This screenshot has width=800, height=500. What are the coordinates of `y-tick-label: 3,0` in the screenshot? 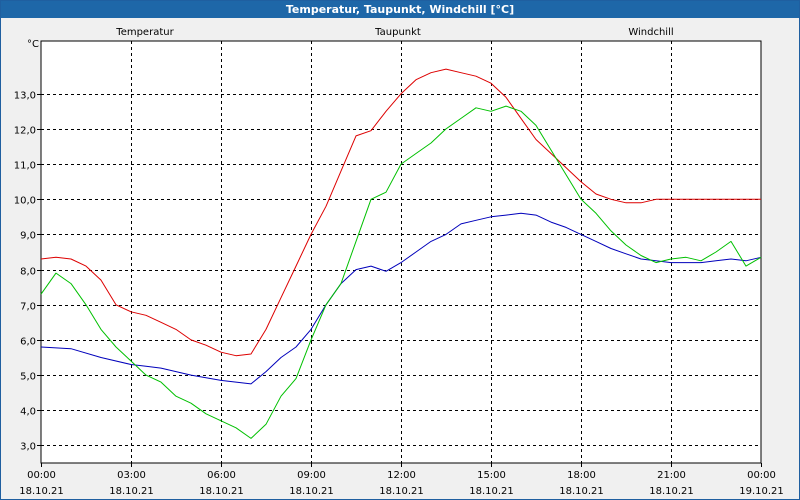 It's located at (28, 447).